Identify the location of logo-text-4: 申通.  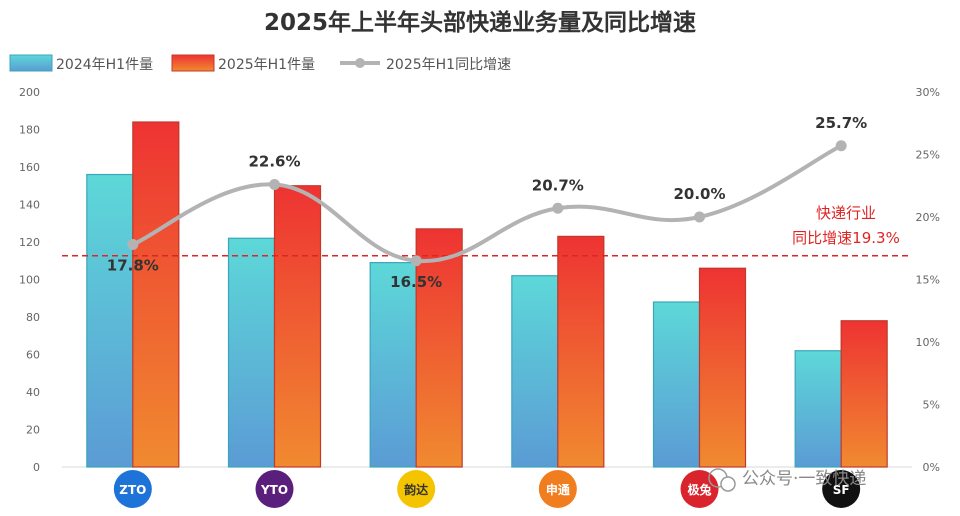
(558, 489).